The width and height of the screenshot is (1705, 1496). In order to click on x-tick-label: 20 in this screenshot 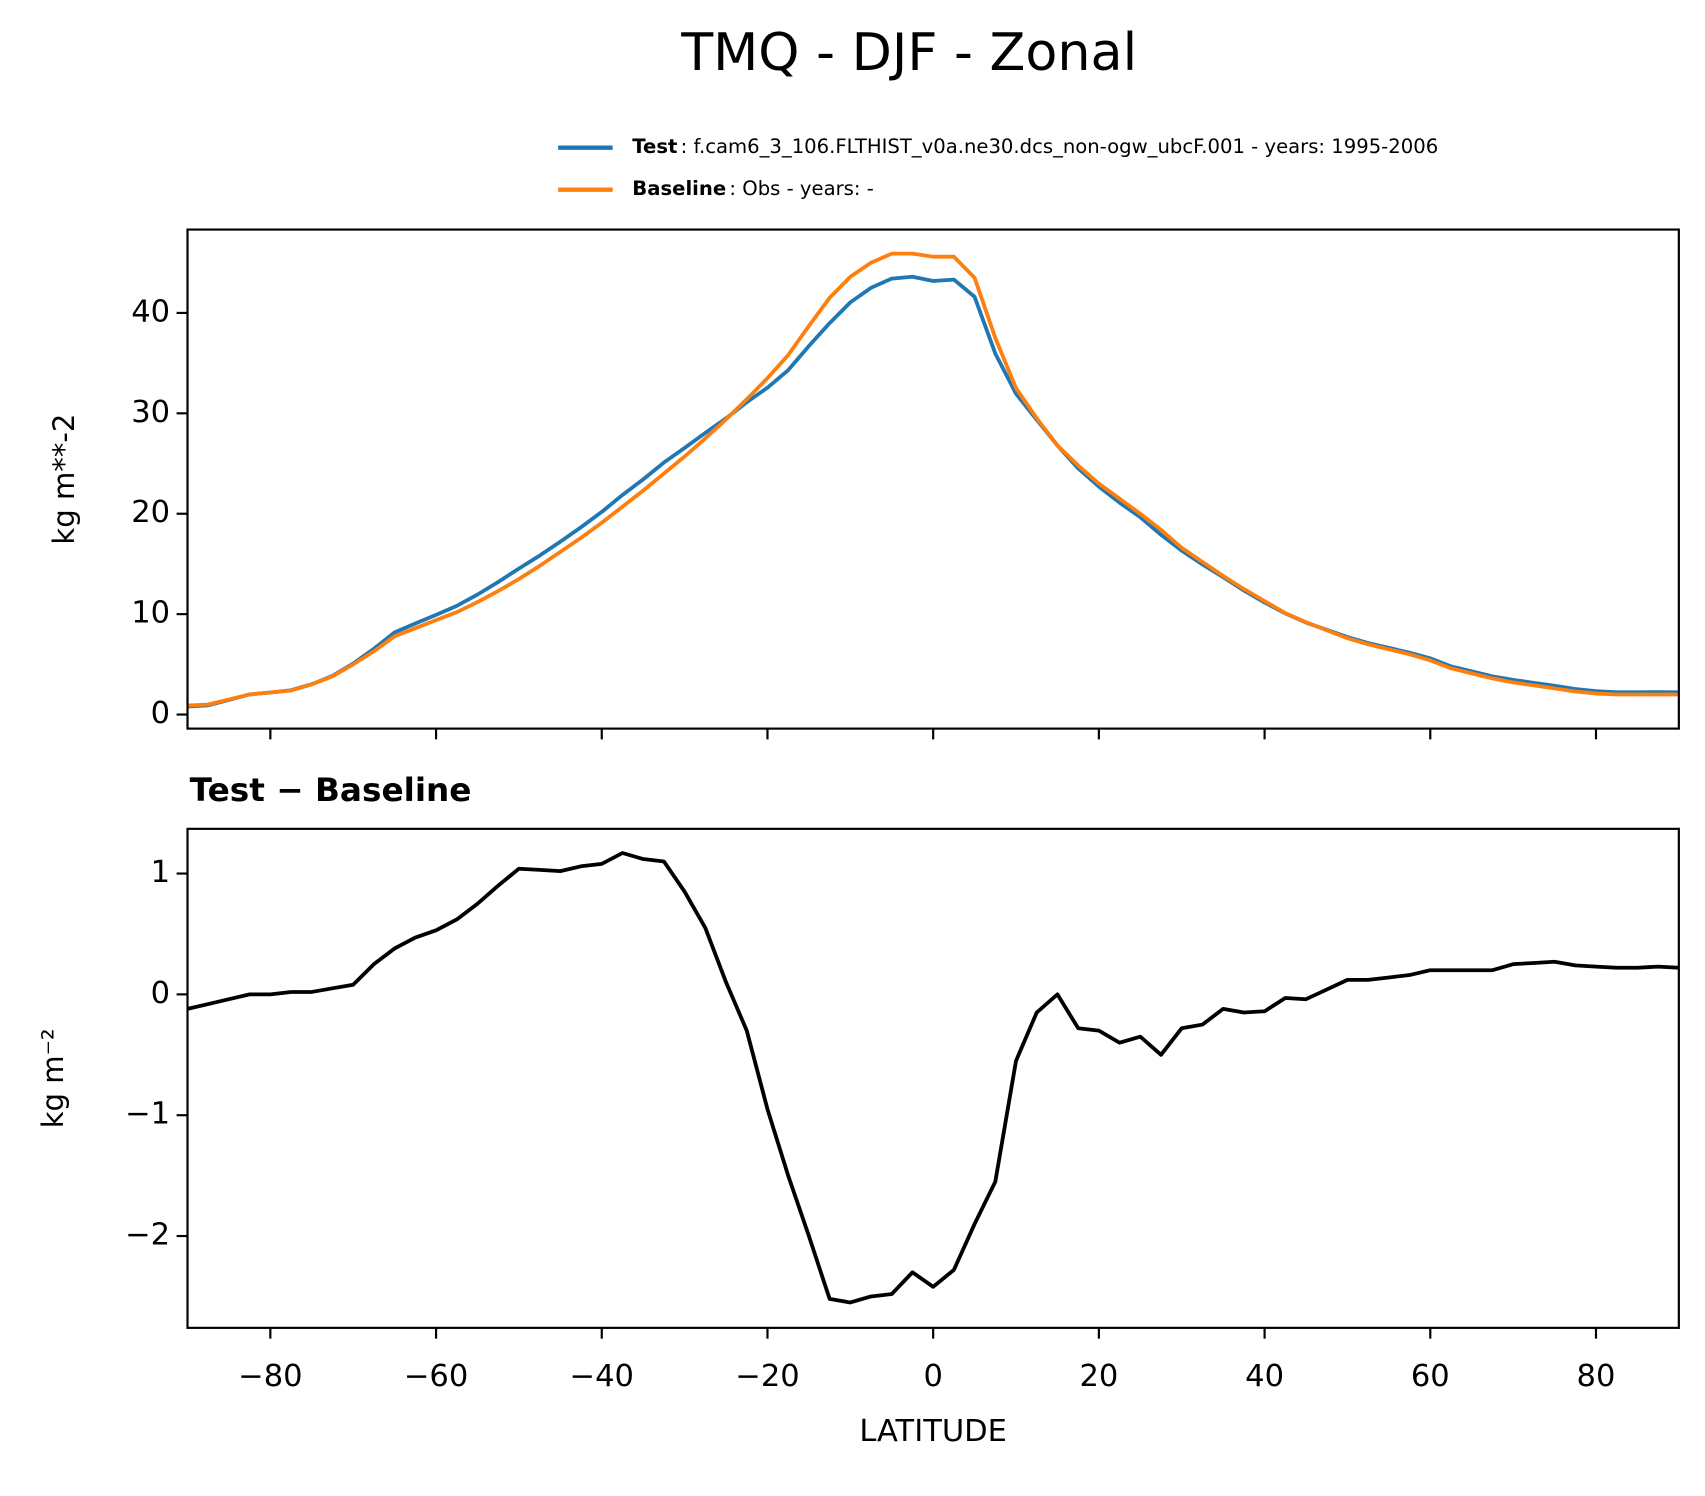, I will do `click(1098, 1376)`.